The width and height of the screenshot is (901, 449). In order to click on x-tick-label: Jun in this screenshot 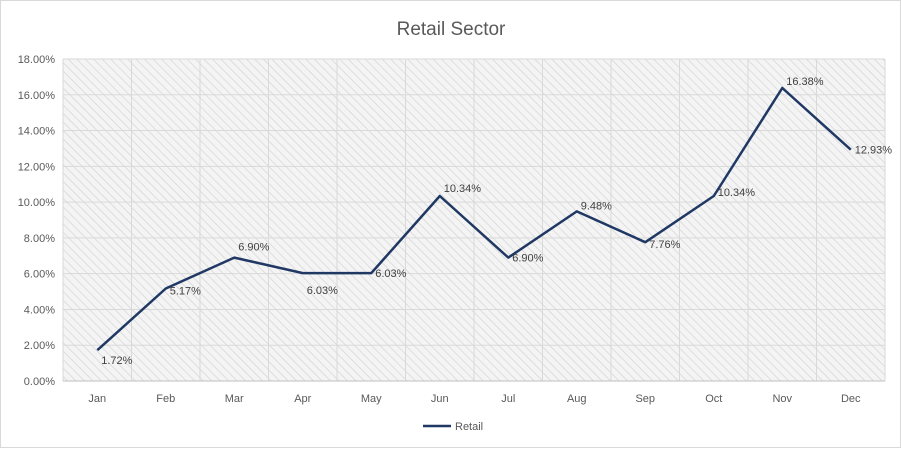, I will do `click(440, 399)`.